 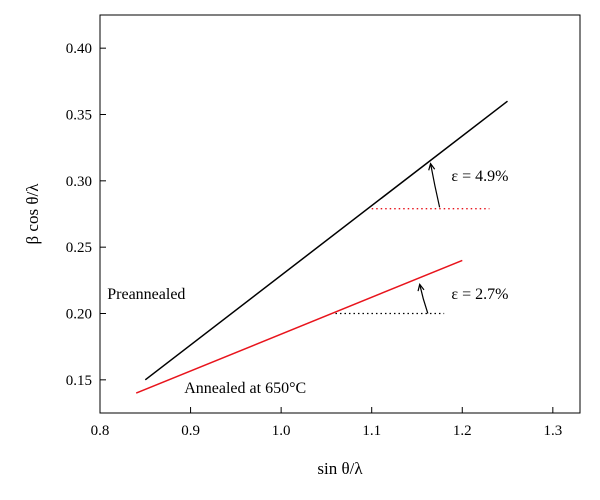 What do you see at coordinates (429, 238) in the screenshot?
I see `arrows-layer` at bounding box center [429, 238].